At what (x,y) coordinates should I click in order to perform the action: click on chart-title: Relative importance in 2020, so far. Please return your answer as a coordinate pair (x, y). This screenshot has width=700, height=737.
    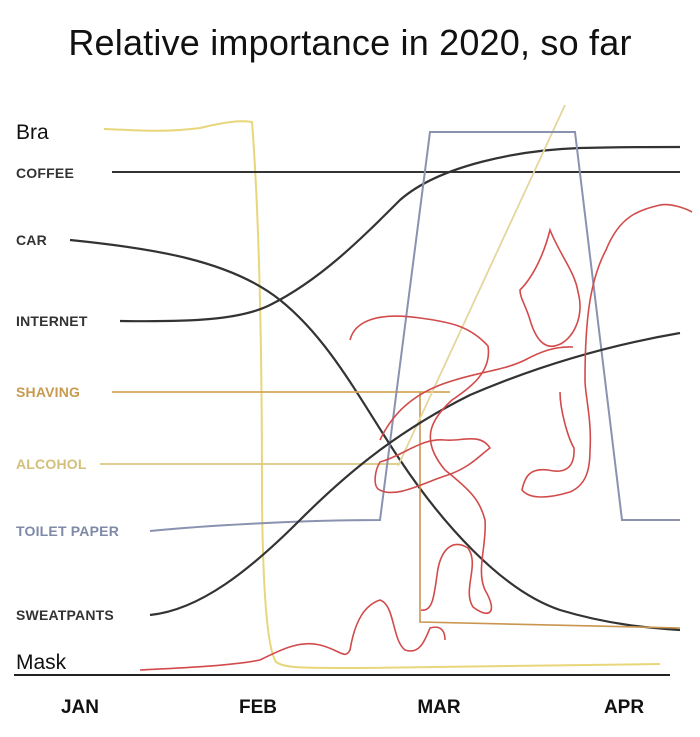
    Looking at the image, I should click on (350, 42).